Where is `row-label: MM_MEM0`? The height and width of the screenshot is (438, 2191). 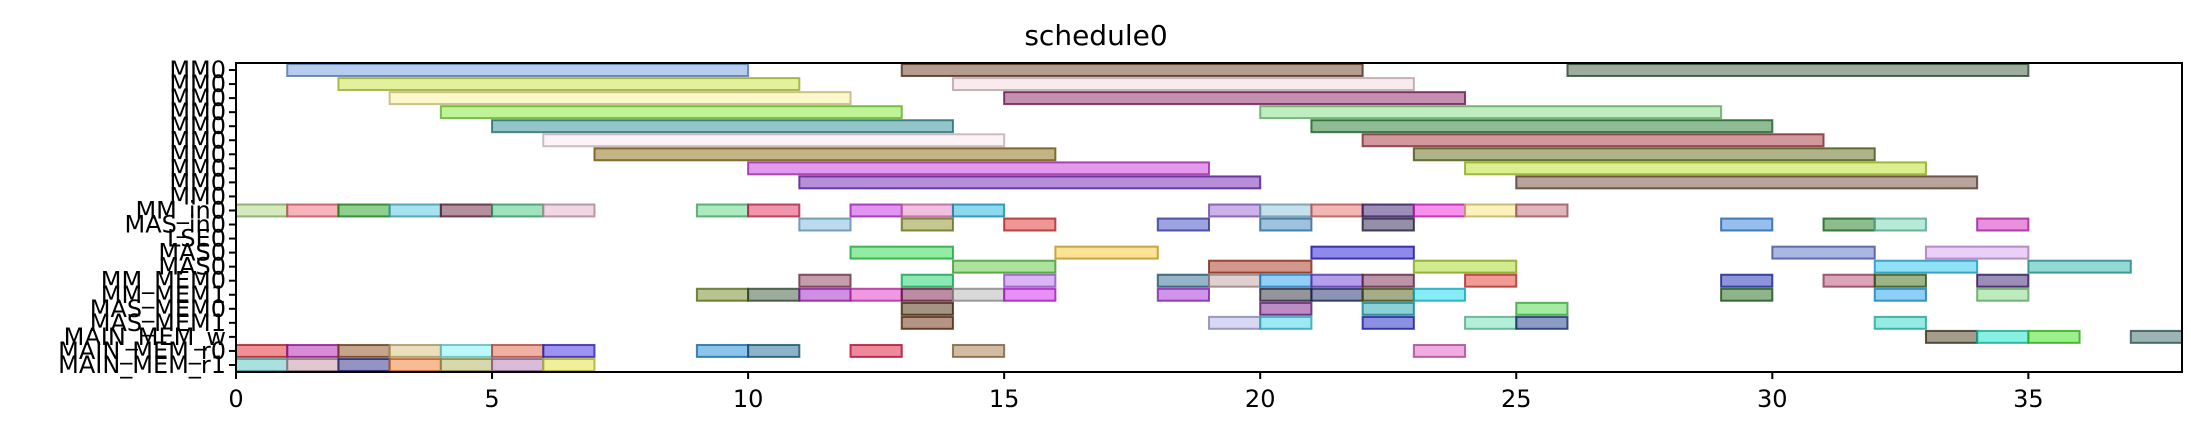
row-label: MM_MEM0 is located at coordinates (163, 281).